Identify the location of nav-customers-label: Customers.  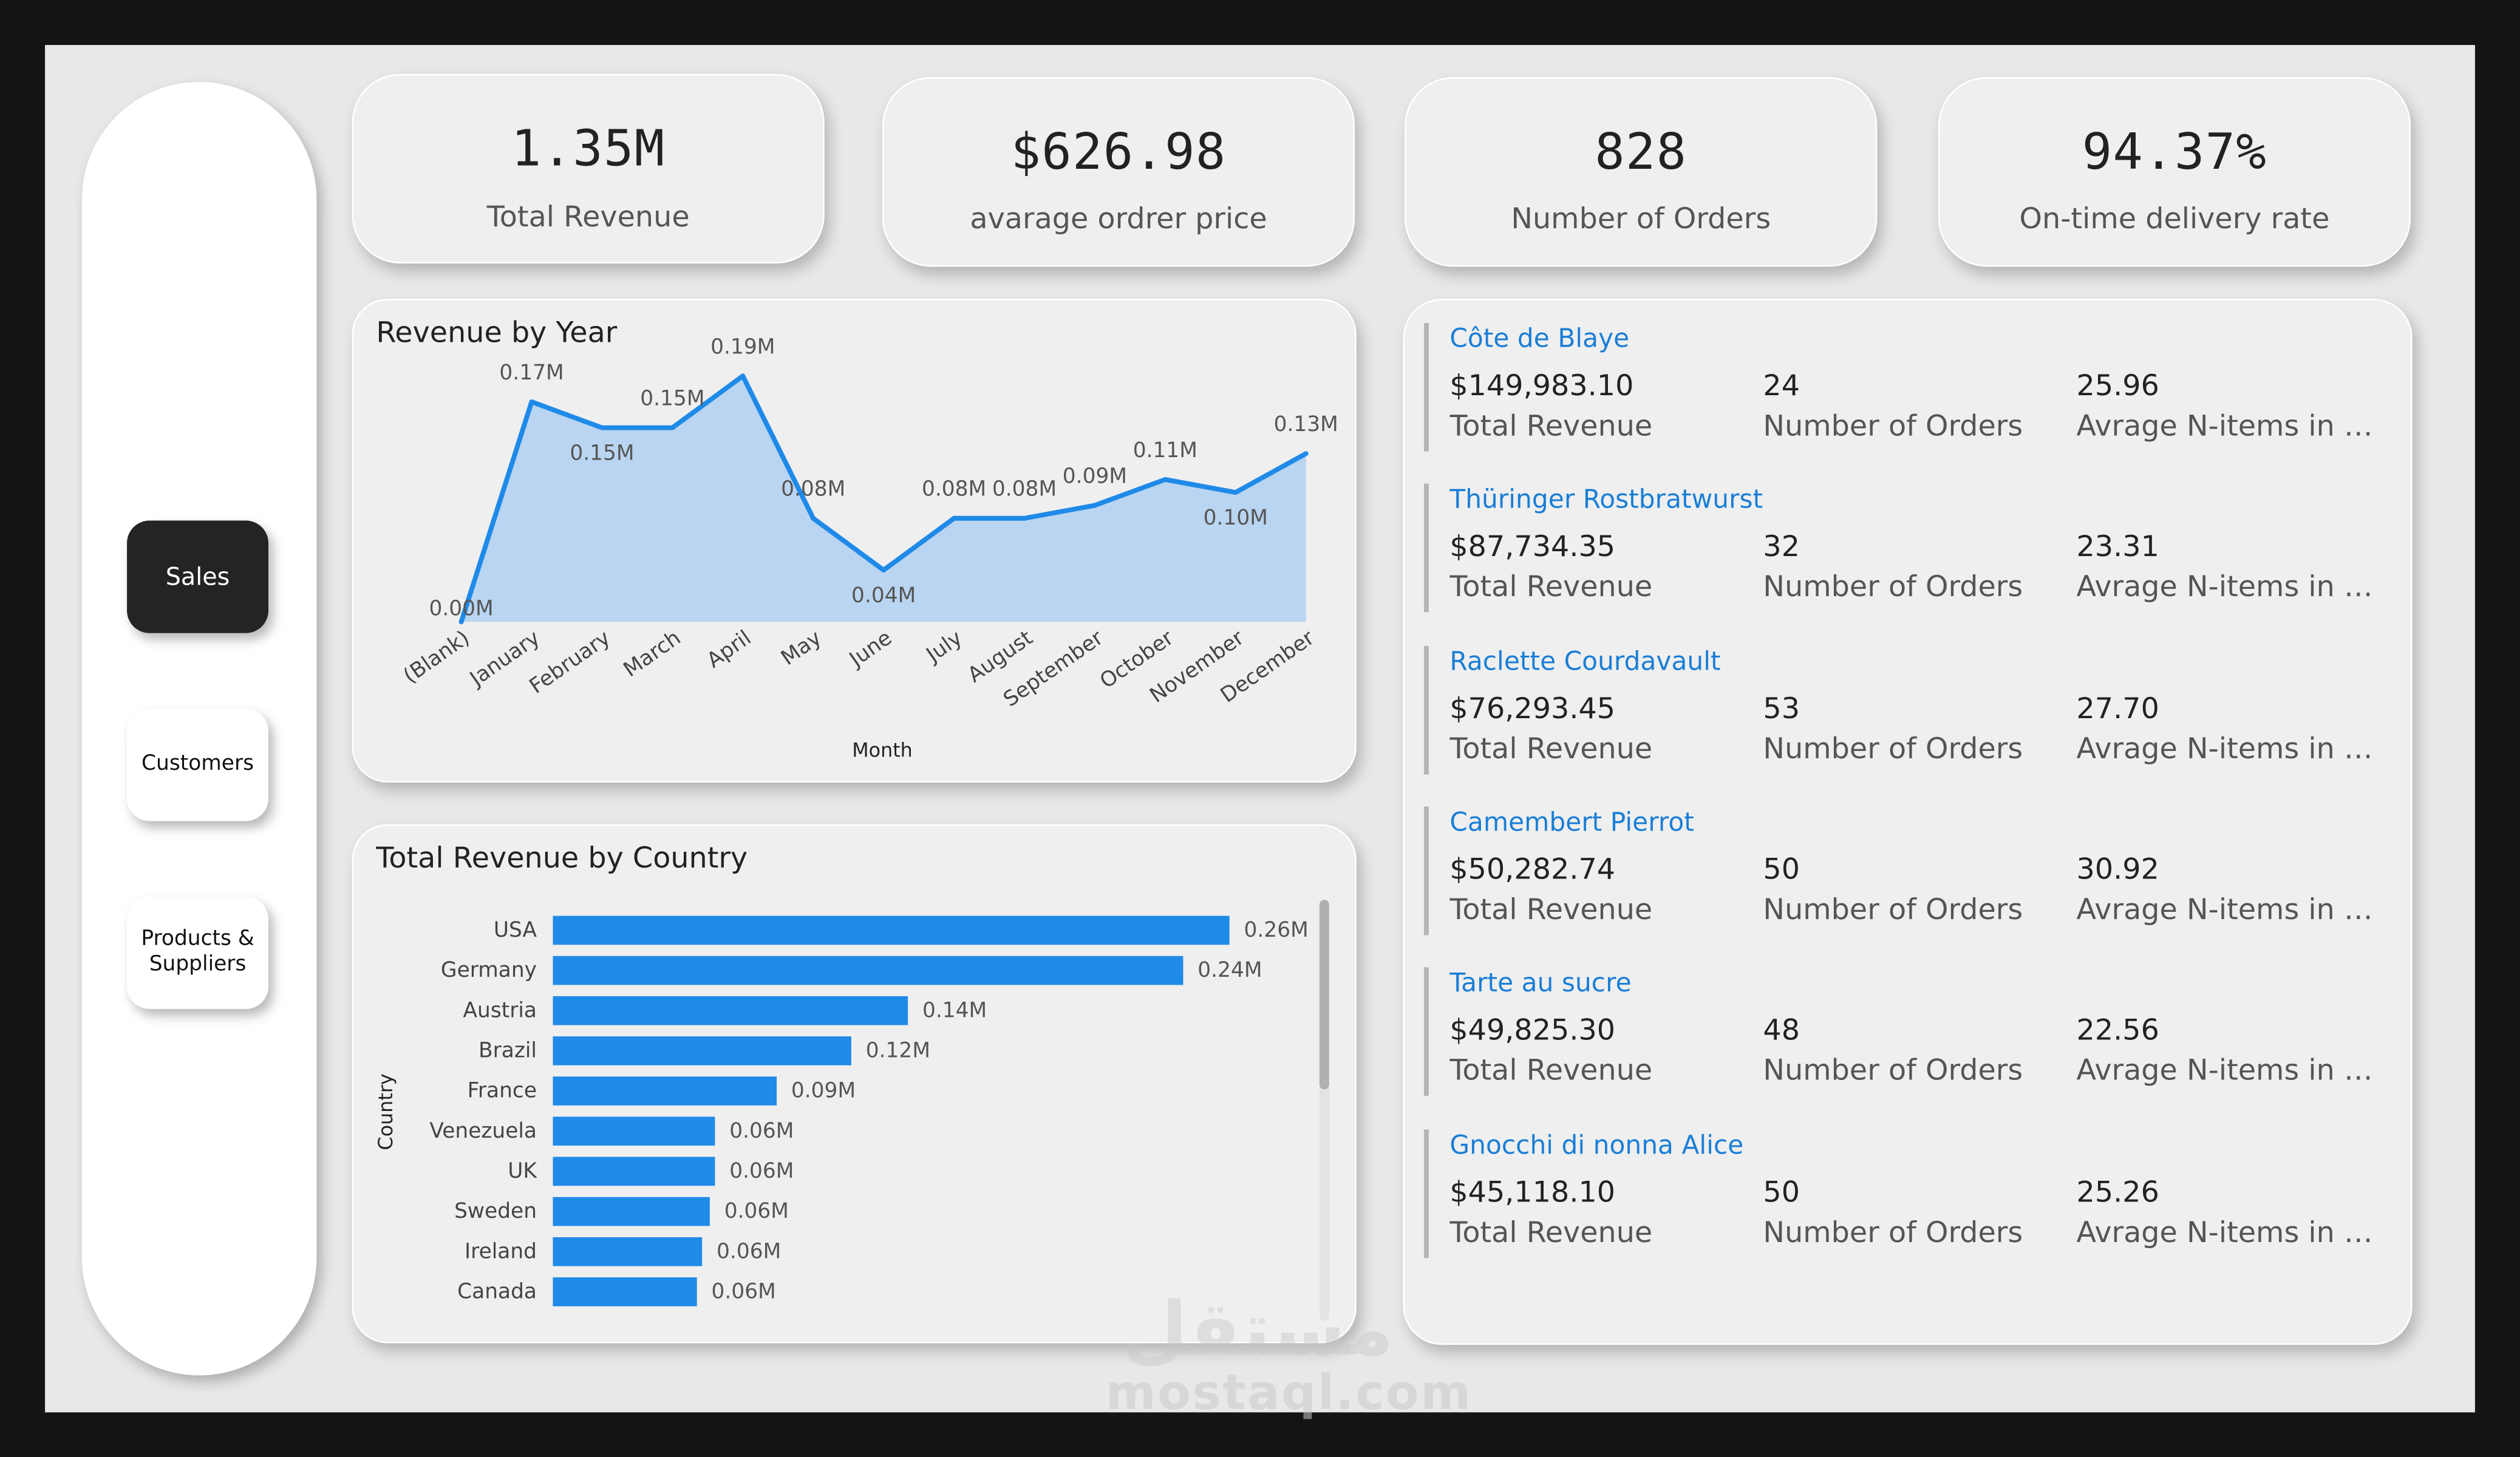
(197, 764).